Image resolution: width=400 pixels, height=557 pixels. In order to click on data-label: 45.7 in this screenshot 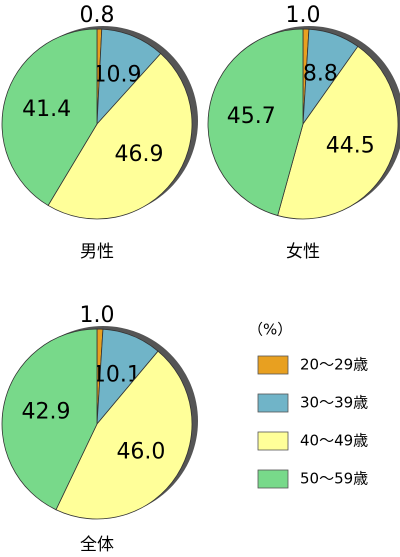, I will do `click(251, 116)`.